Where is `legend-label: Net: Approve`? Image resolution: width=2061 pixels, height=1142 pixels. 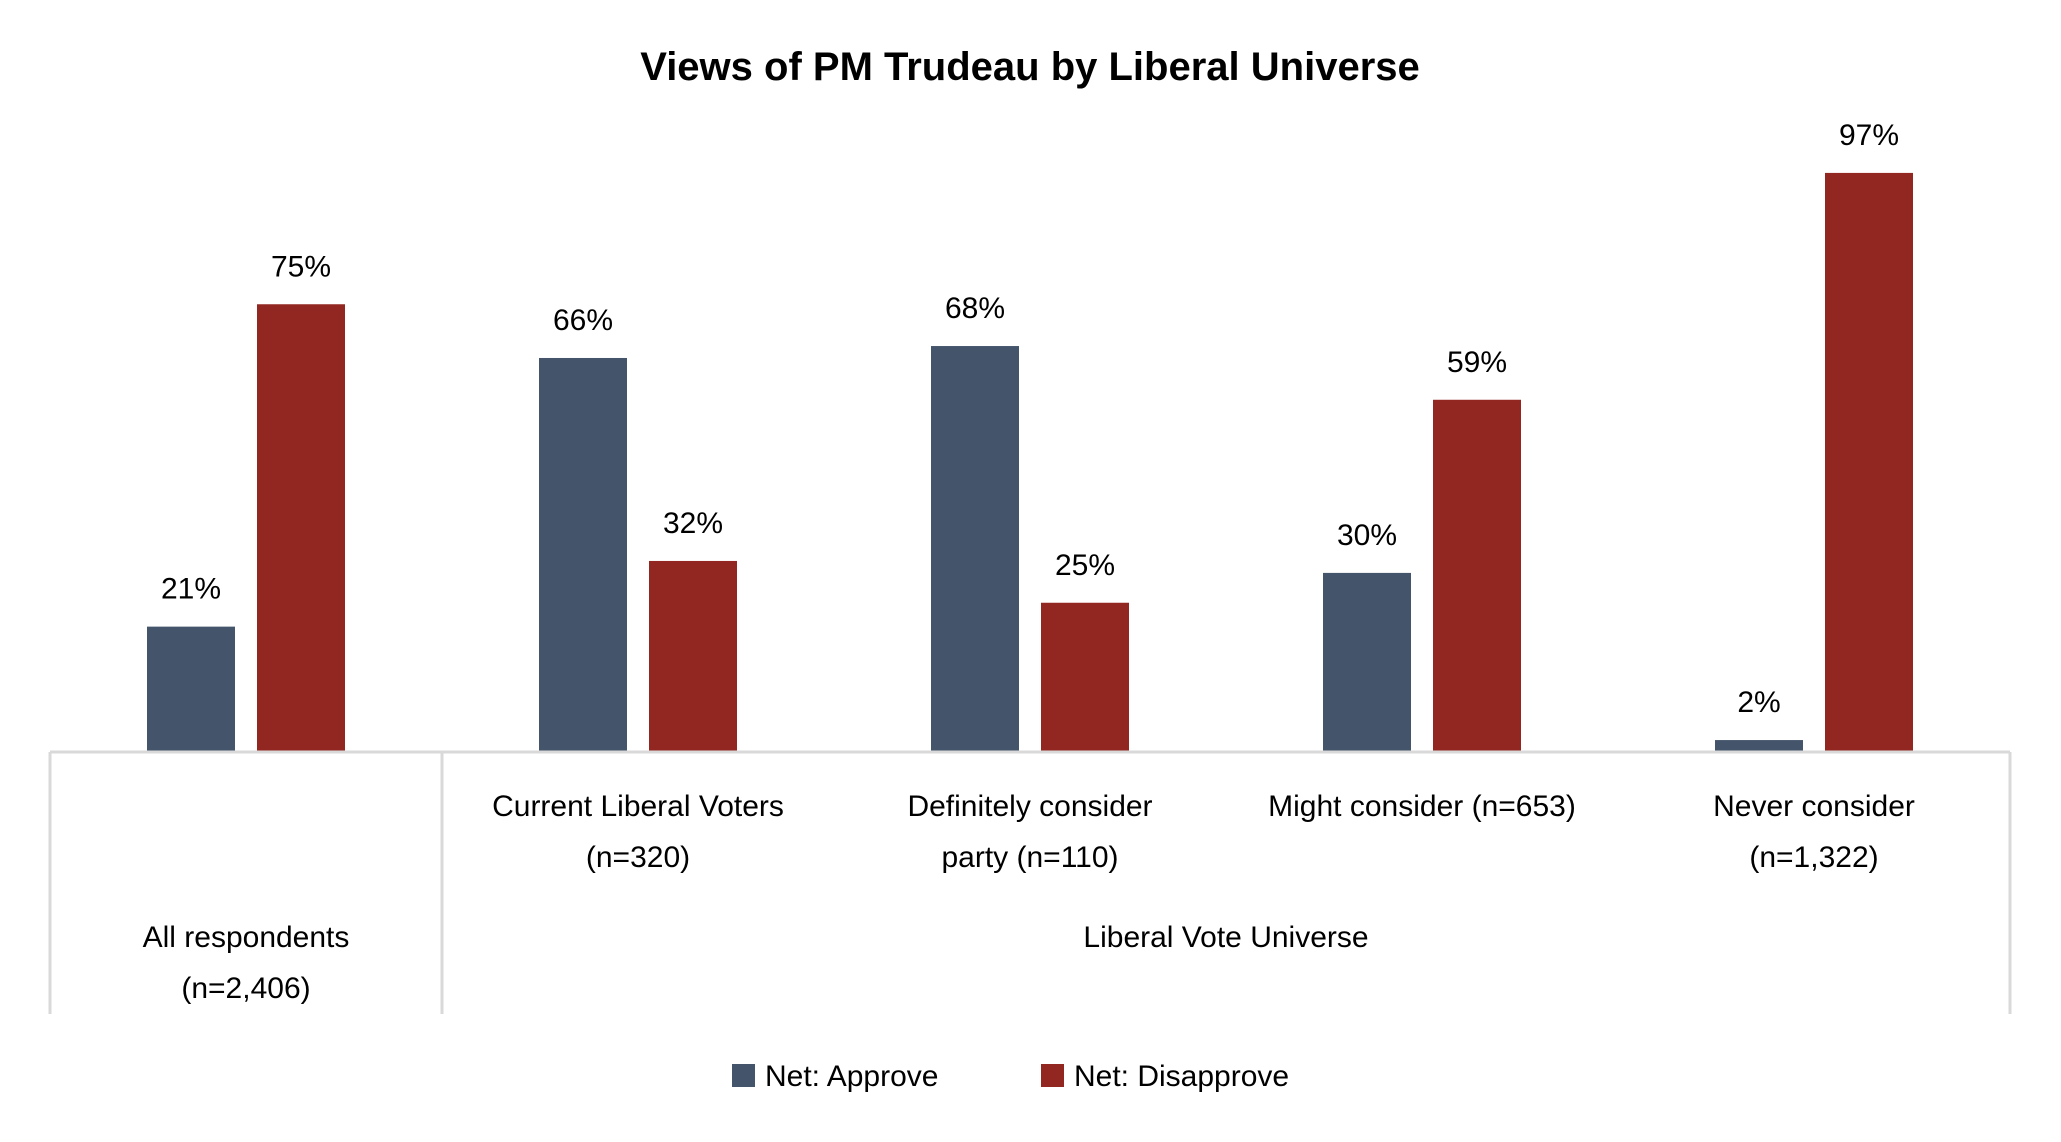
legend-label: Net: Approve is located at coordinates (851, 1076).